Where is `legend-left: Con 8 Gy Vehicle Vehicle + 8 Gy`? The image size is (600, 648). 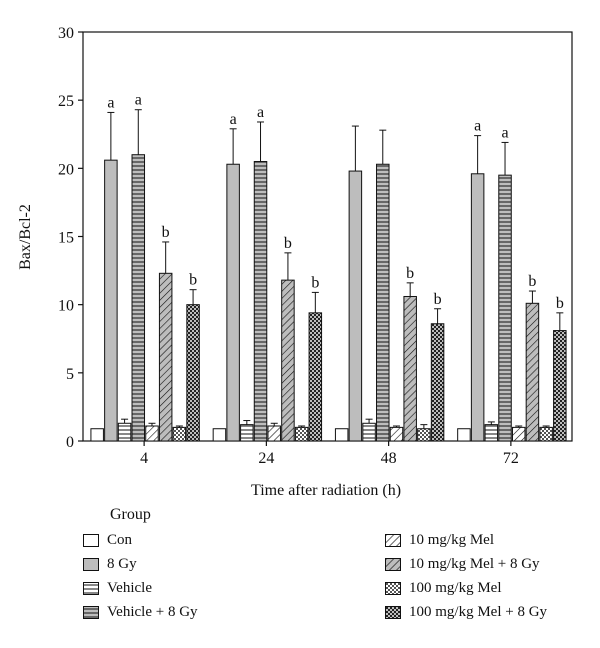 legend-left: Con 8 Gy Vehicle Vehicle + 8 Gy is located at coordinates (140, 576).